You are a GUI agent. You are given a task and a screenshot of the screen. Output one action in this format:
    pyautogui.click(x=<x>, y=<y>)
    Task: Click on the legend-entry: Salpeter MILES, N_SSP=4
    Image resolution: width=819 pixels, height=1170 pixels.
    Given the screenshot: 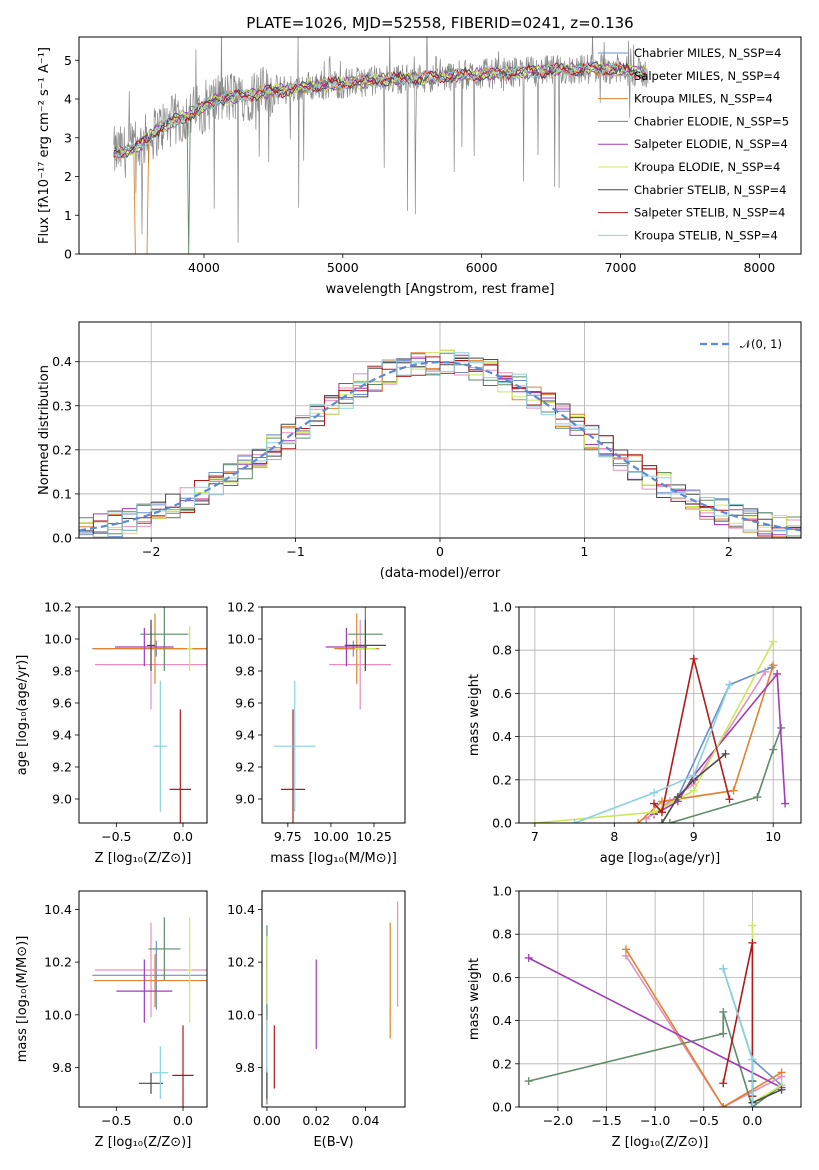 What is the action you would take?
    pyautogui.click(x=707, y=76)
    